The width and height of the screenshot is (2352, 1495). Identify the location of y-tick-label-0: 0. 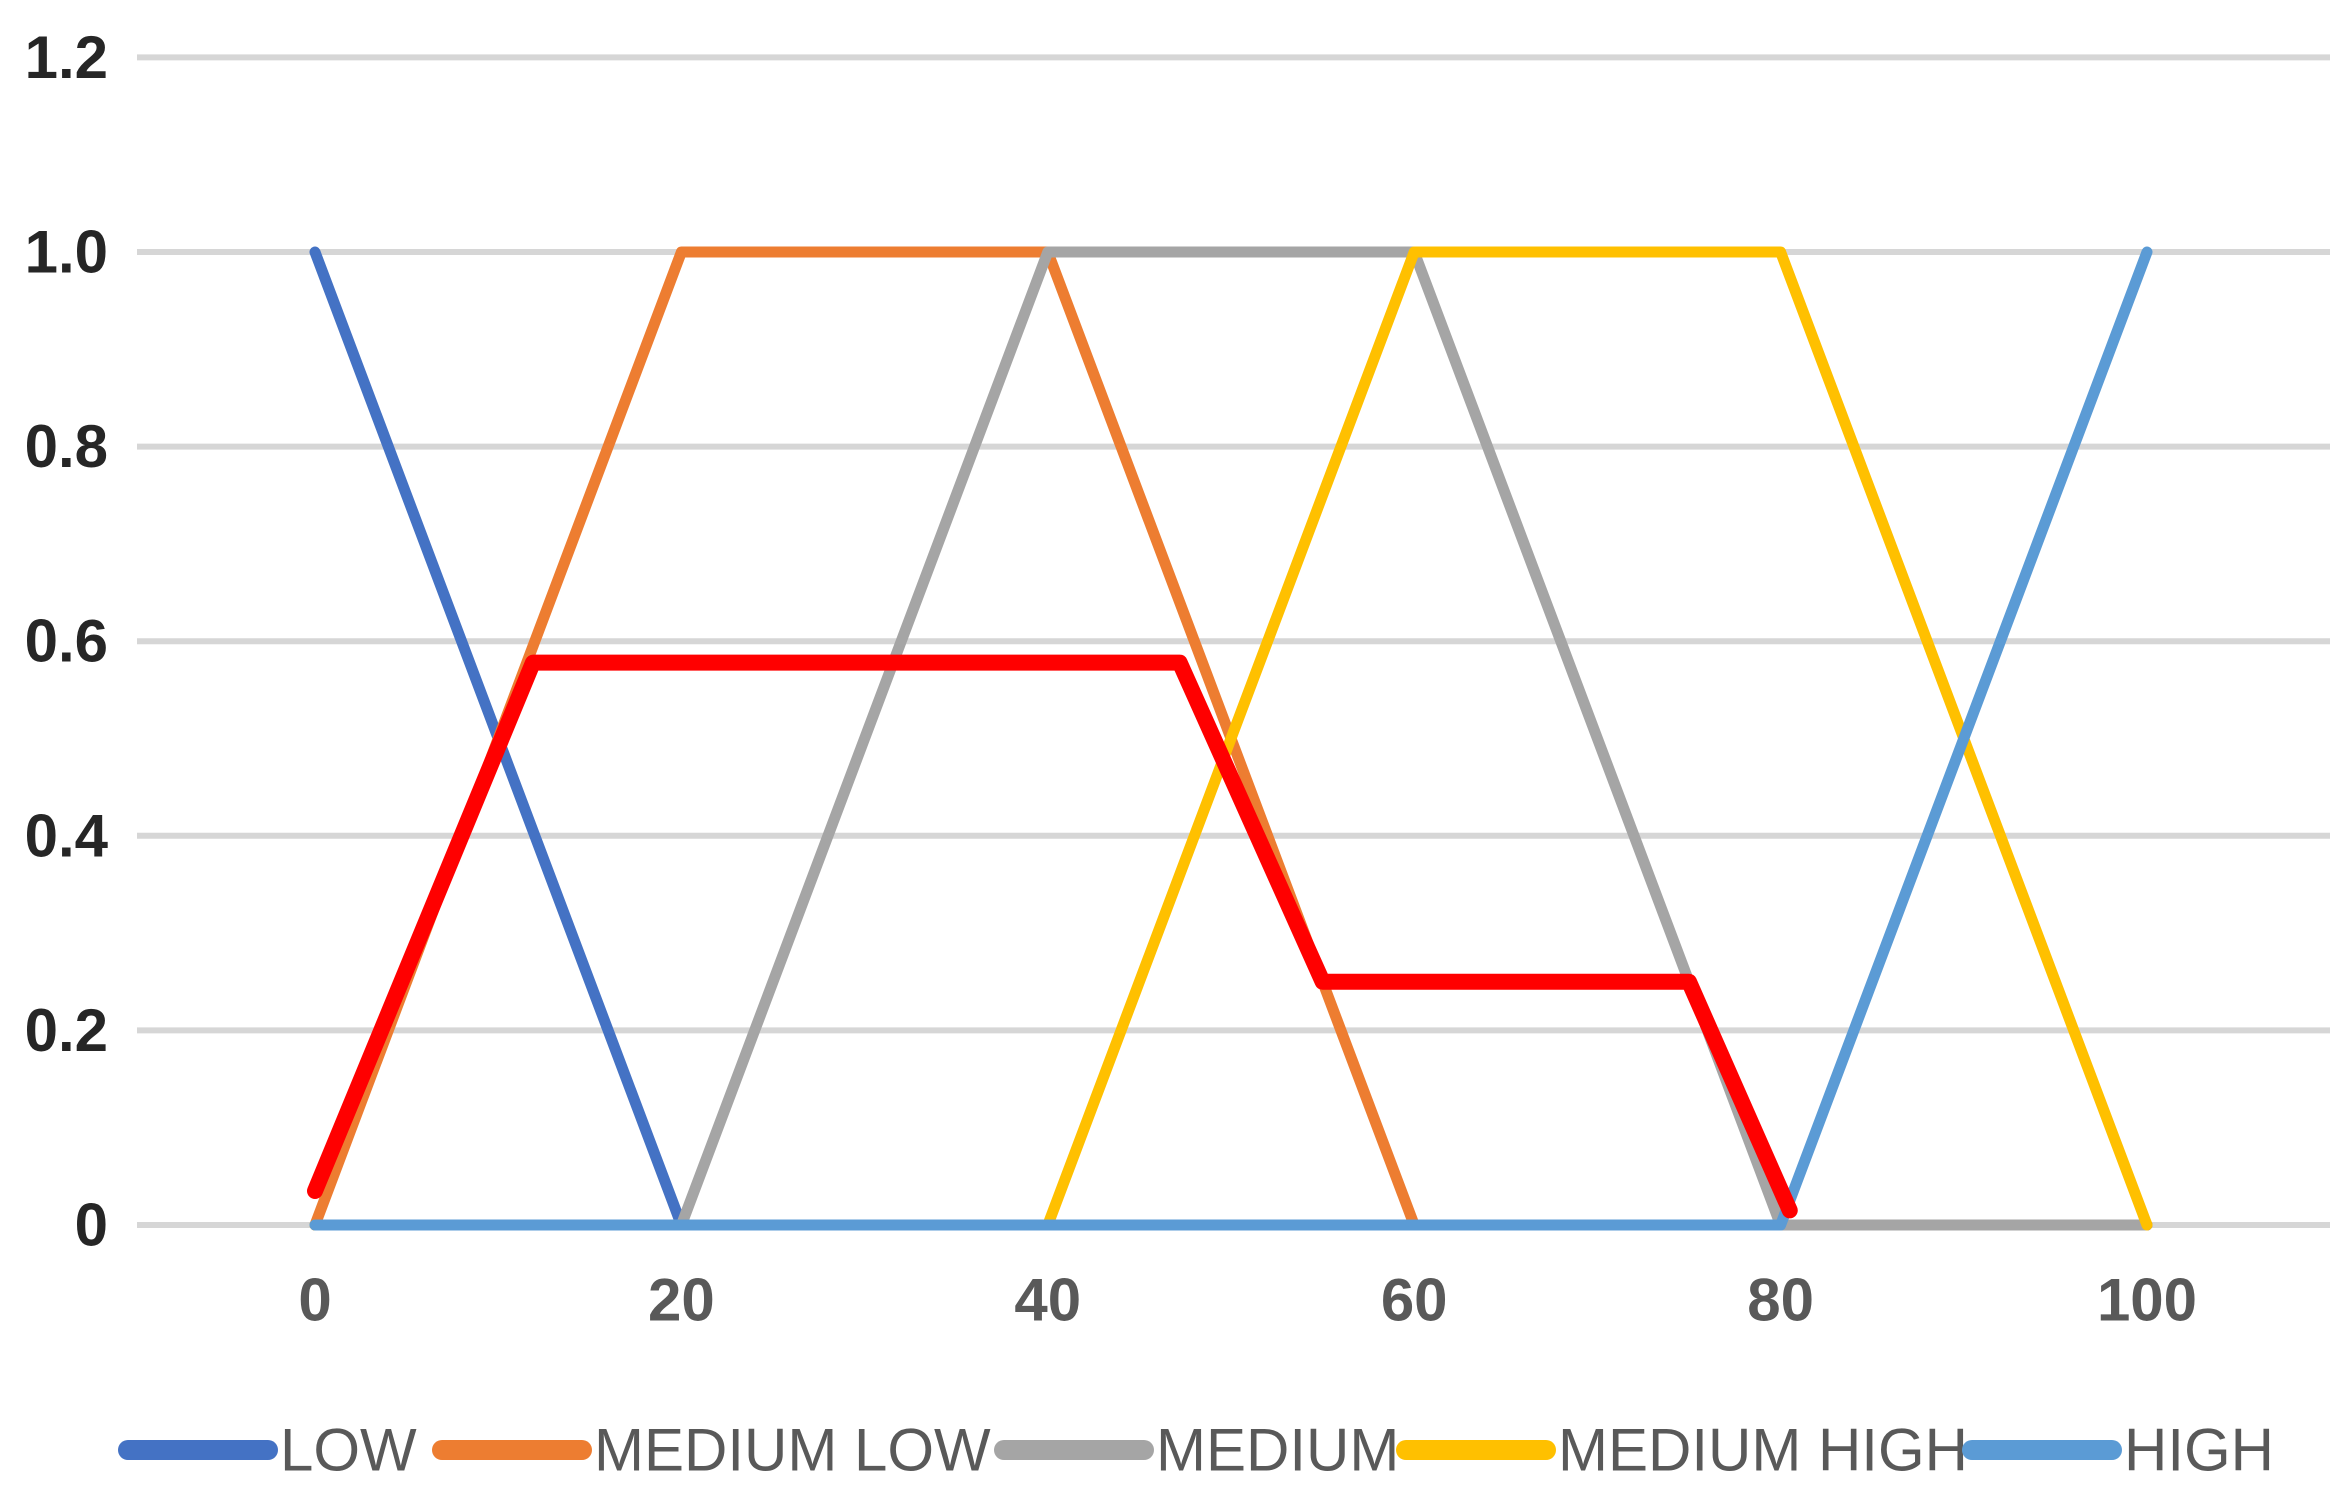
(91, 1225).